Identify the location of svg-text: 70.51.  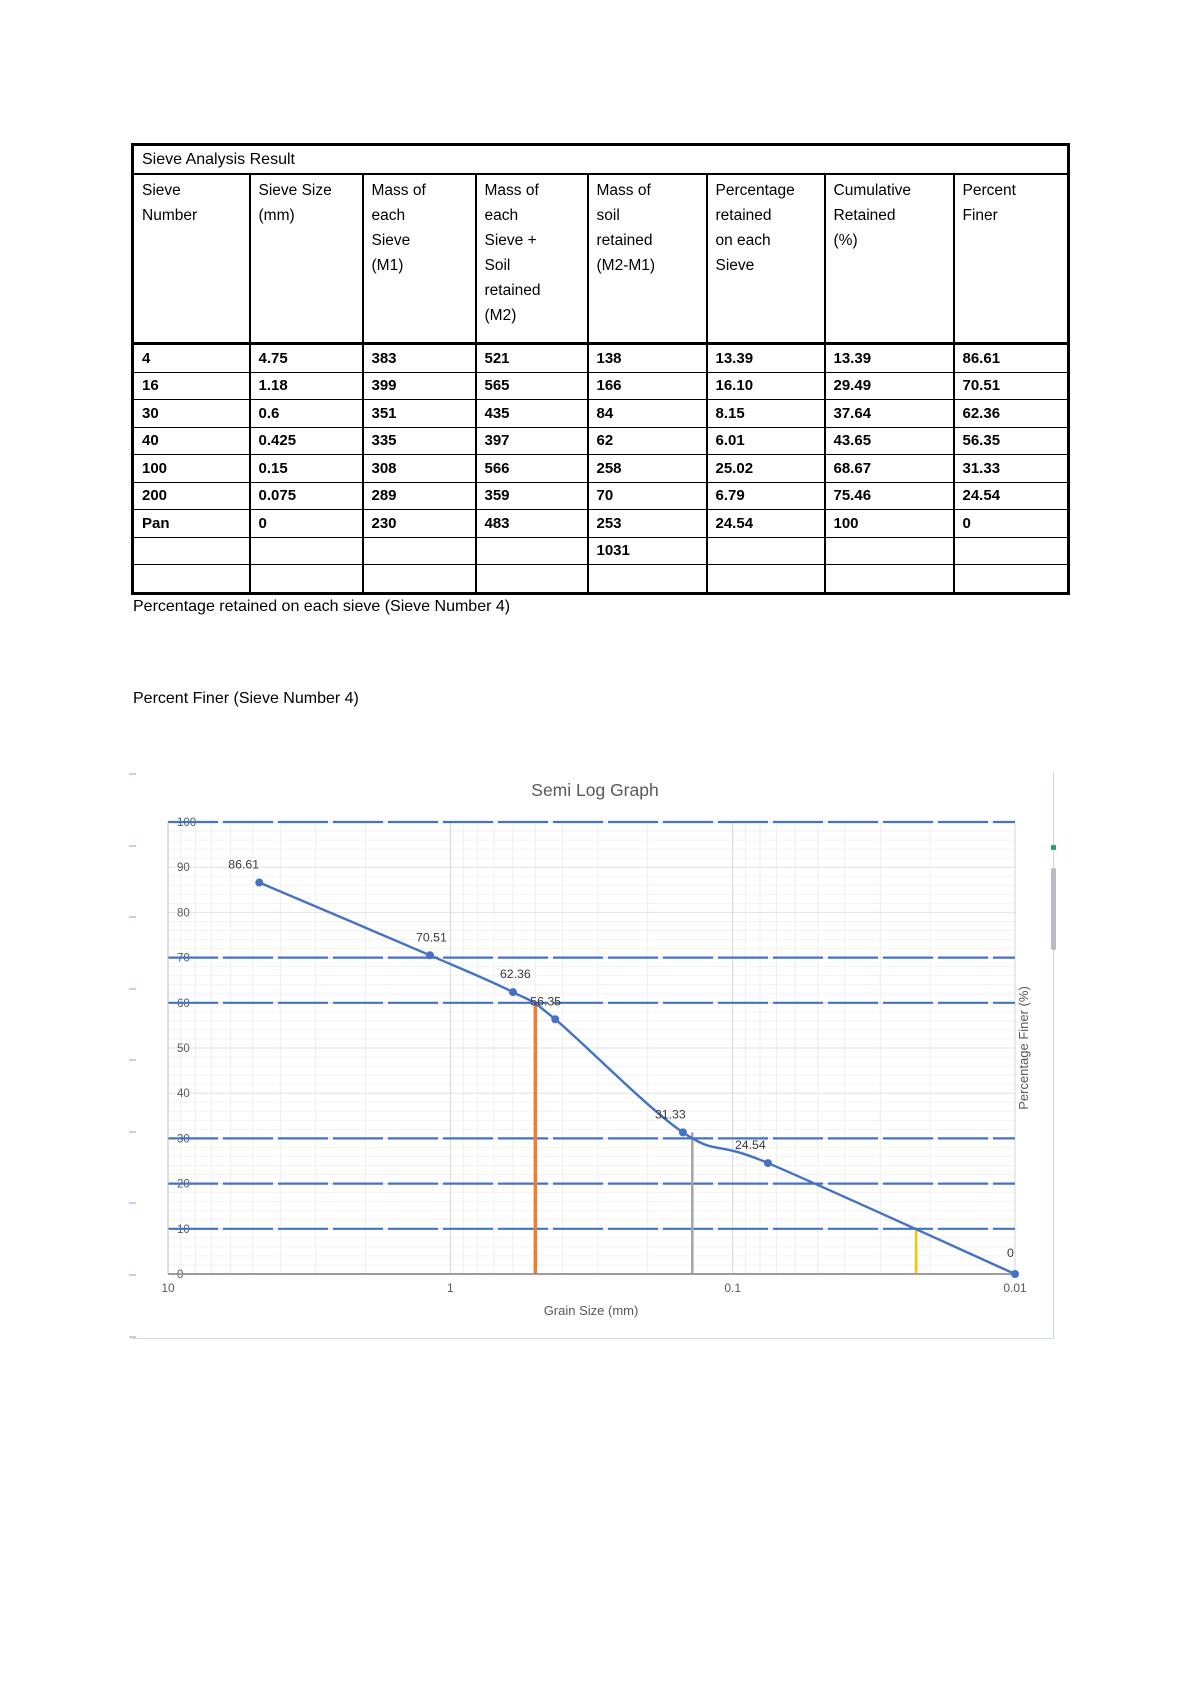
(431, 937).